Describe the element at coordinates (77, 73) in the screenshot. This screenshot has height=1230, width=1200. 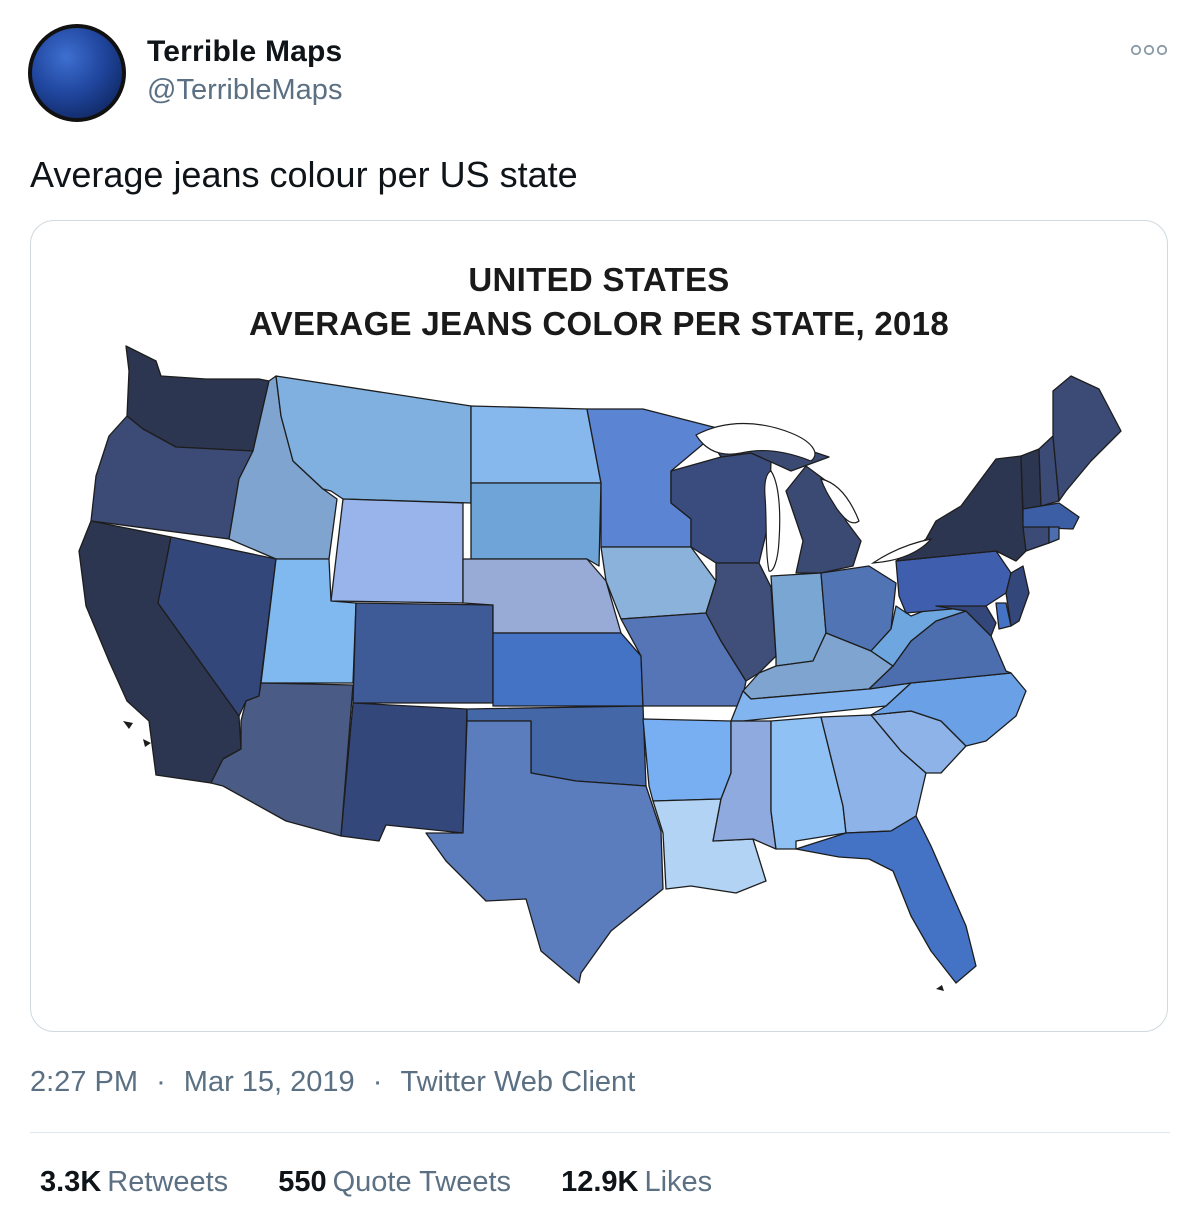
I see `avatar` at that location.